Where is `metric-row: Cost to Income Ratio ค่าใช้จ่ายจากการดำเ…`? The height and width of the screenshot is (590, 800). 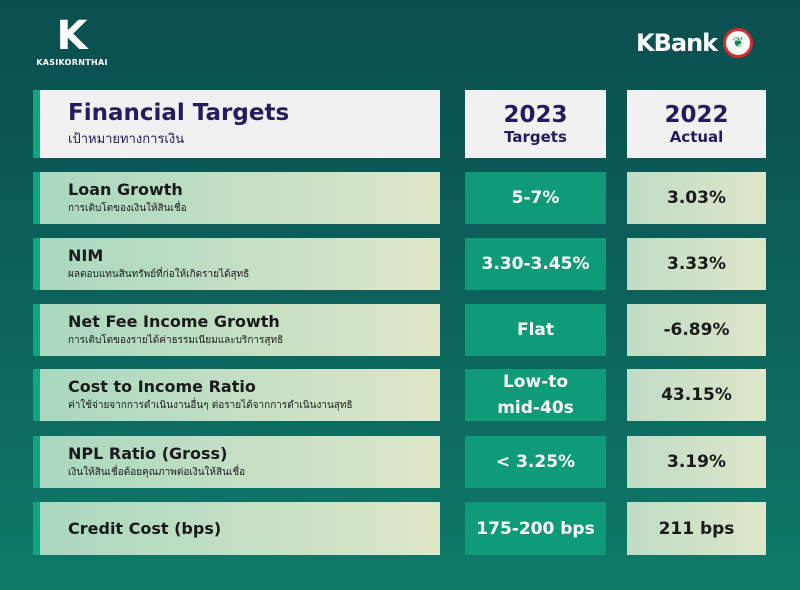
metric-row: Cost to Income Ratio ค่าใช้จ่ายจากการดำเ… is located at coordinates (236, 395).